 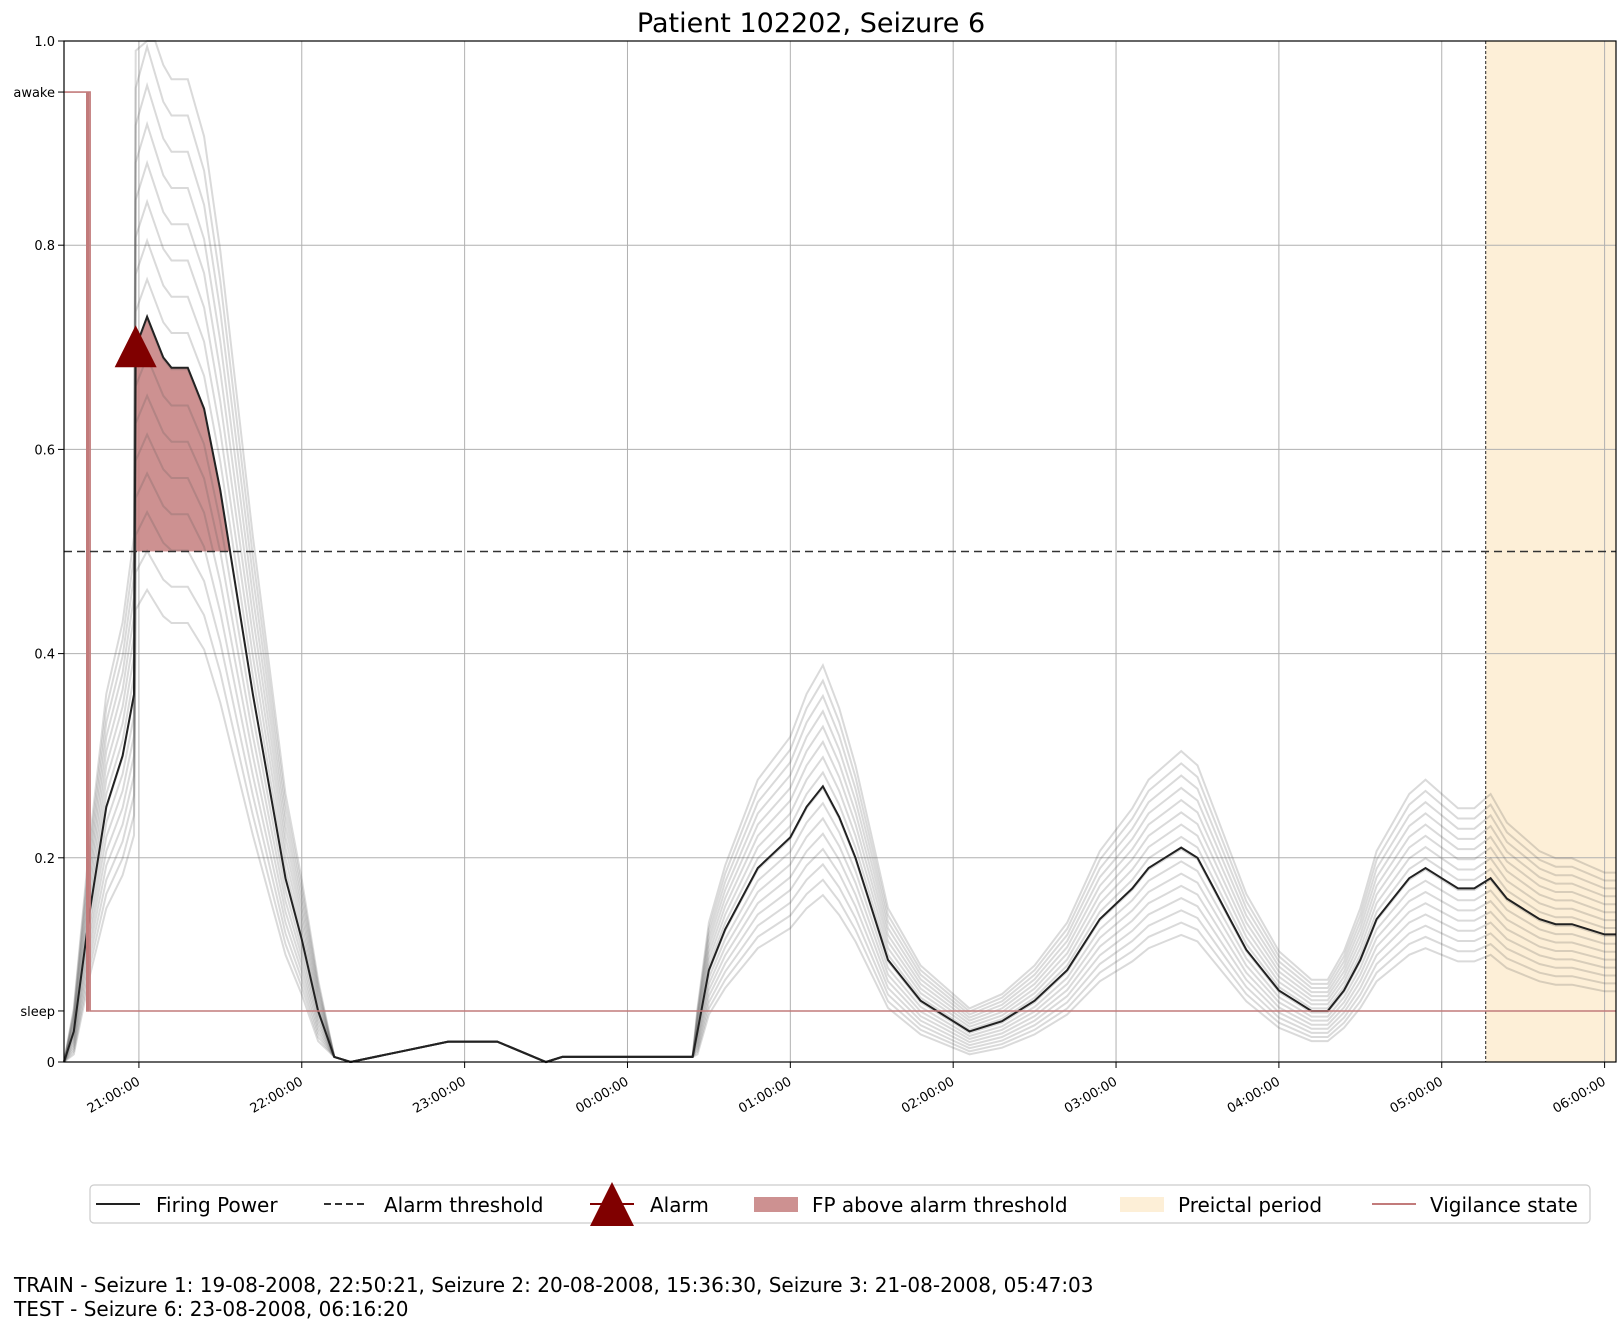 I want to click on legend-label-alarm: Alarm, so click(x=679, y=1205).